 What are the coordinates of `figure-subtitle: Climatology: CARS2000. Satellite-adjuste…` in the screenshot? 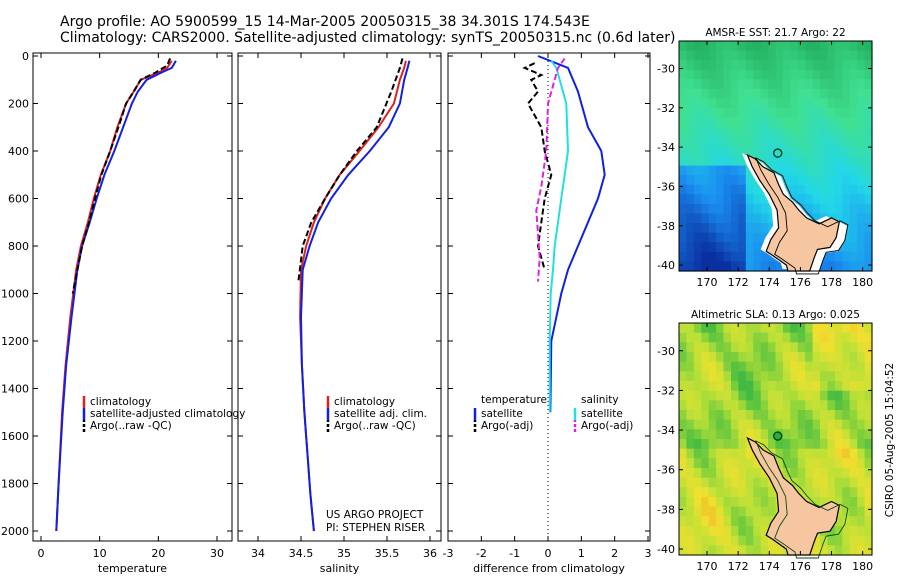 It's located at (368, 38).